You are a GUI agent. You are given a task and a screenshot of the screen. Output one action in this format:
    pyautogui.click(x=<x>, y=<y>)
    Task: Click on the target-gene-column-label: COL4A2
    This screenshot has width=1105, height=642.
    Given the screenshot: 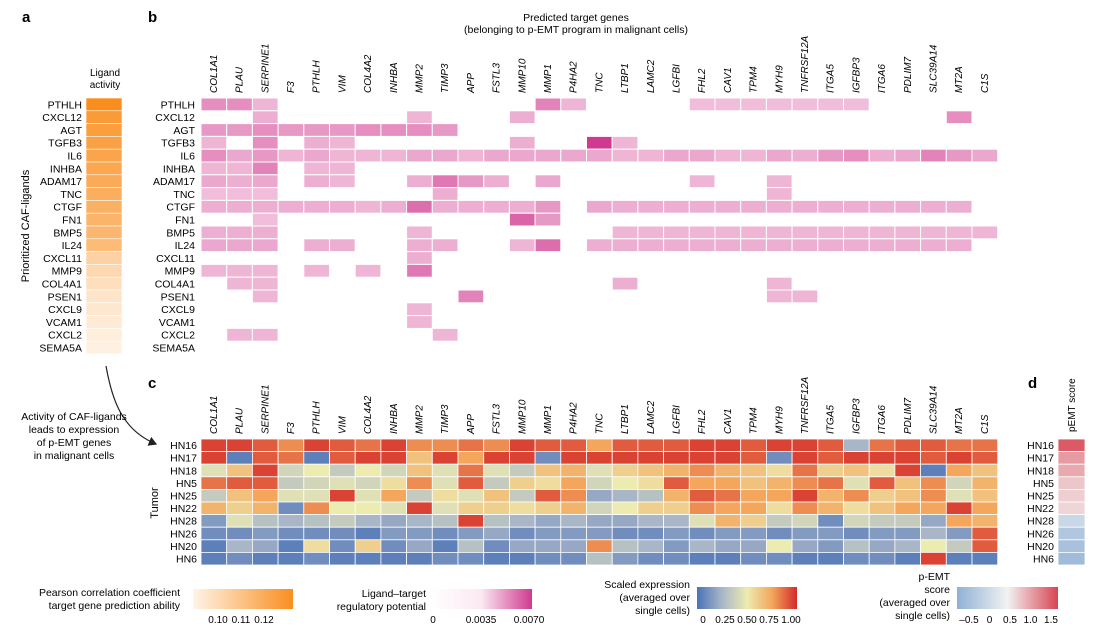 What is the action you would take?
    pyautogui.click(x=368, y=73)
    